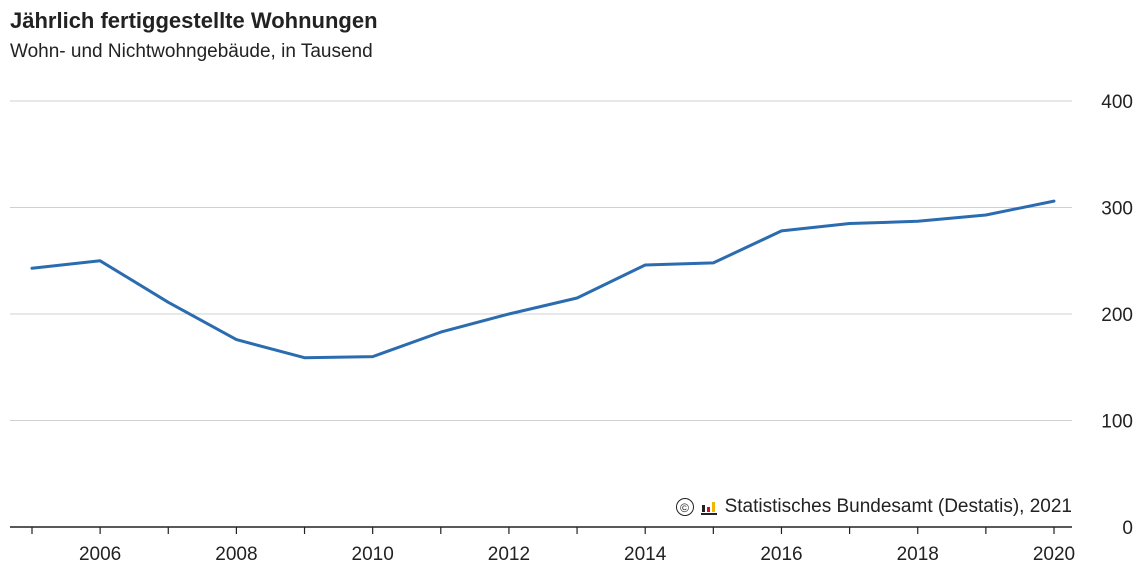 Image resolution: width=1144 pixels, height=575 pixels. I want to click on x-tick-label-2012: 2012, so click(509, 554).